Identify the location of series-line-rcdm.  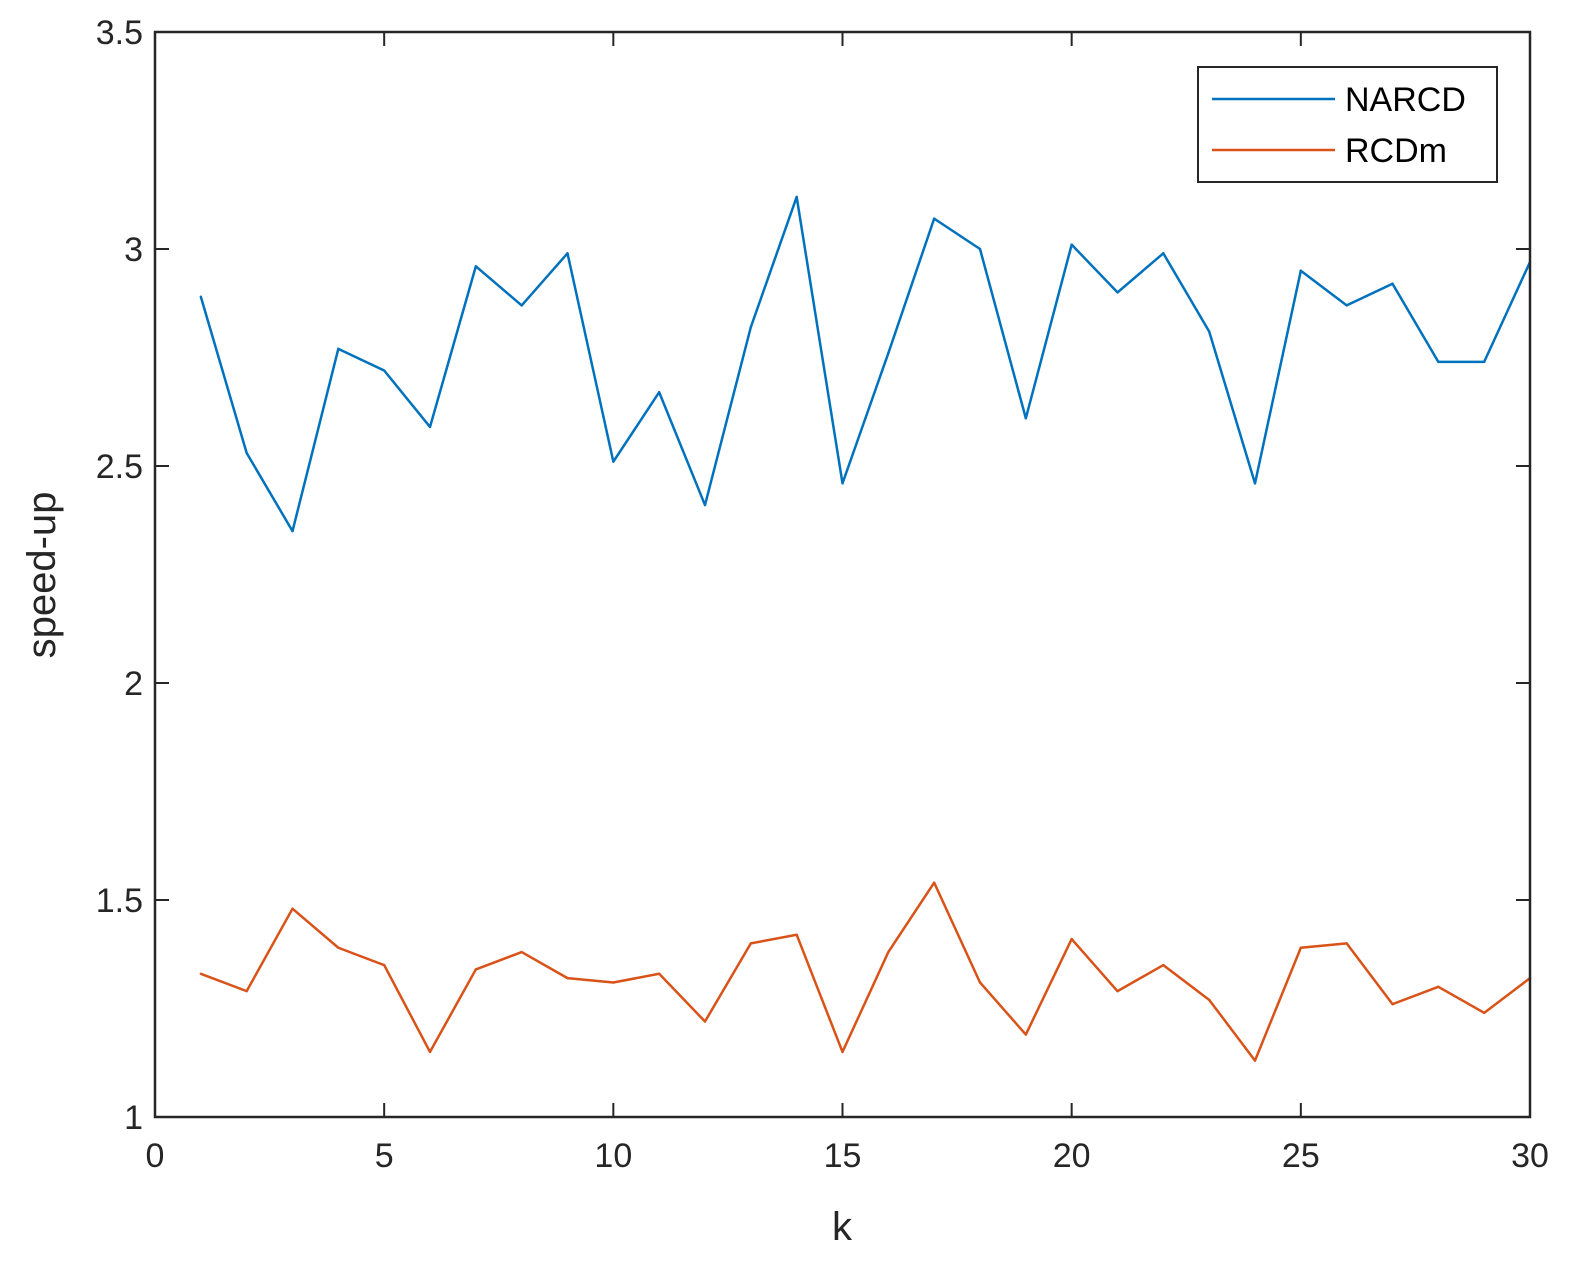
(865, 971).